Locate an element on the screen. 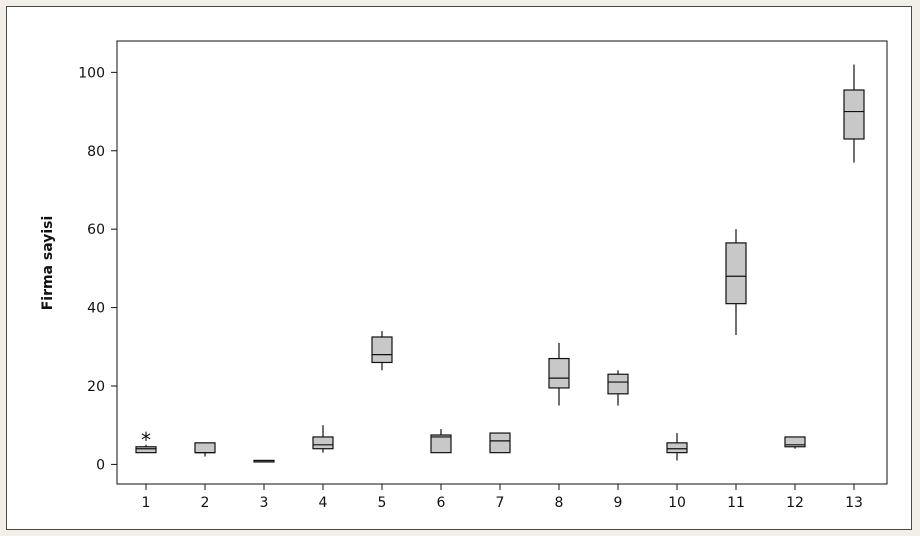 The image size is (920, 536). x-tick-label: 6 is located at coordinates (441, 503).